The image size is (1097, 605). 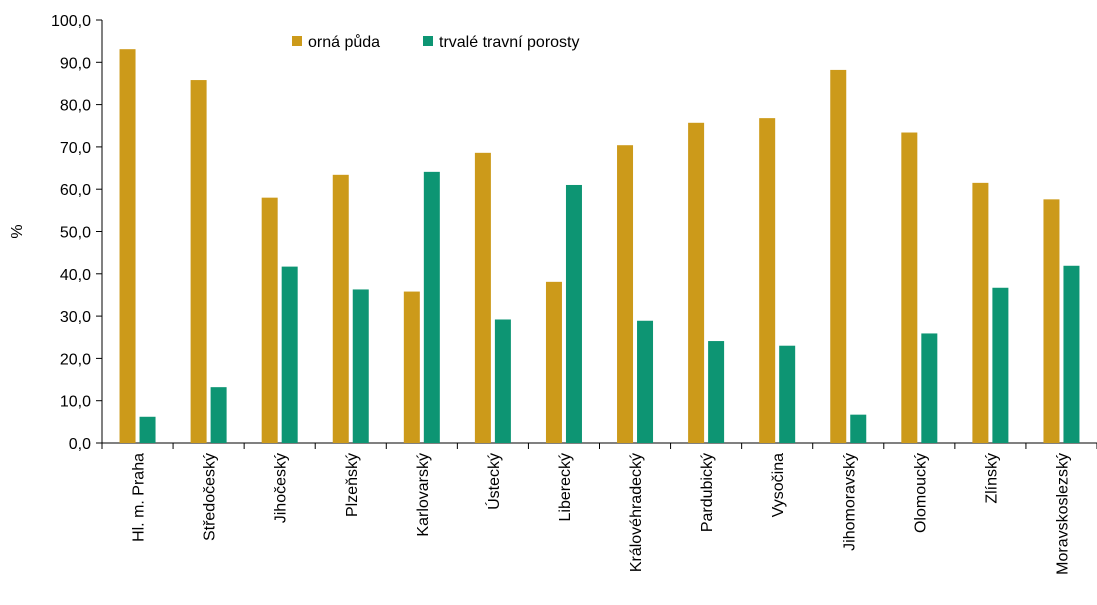 What do you see at coordinates (75, 190) in the screenshot?
I see `y-tick-label: 60,0` at bounding box center [75, 190].